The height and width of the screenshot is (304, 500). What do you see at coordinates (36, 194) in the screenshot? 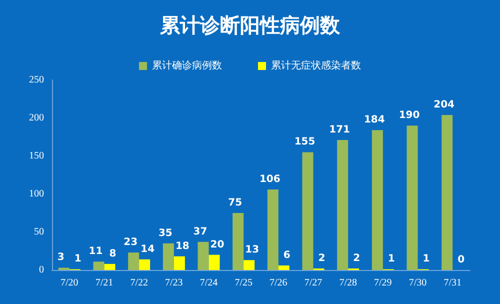
I see `y-tick-label: 100` at bounding box center [36, 194].